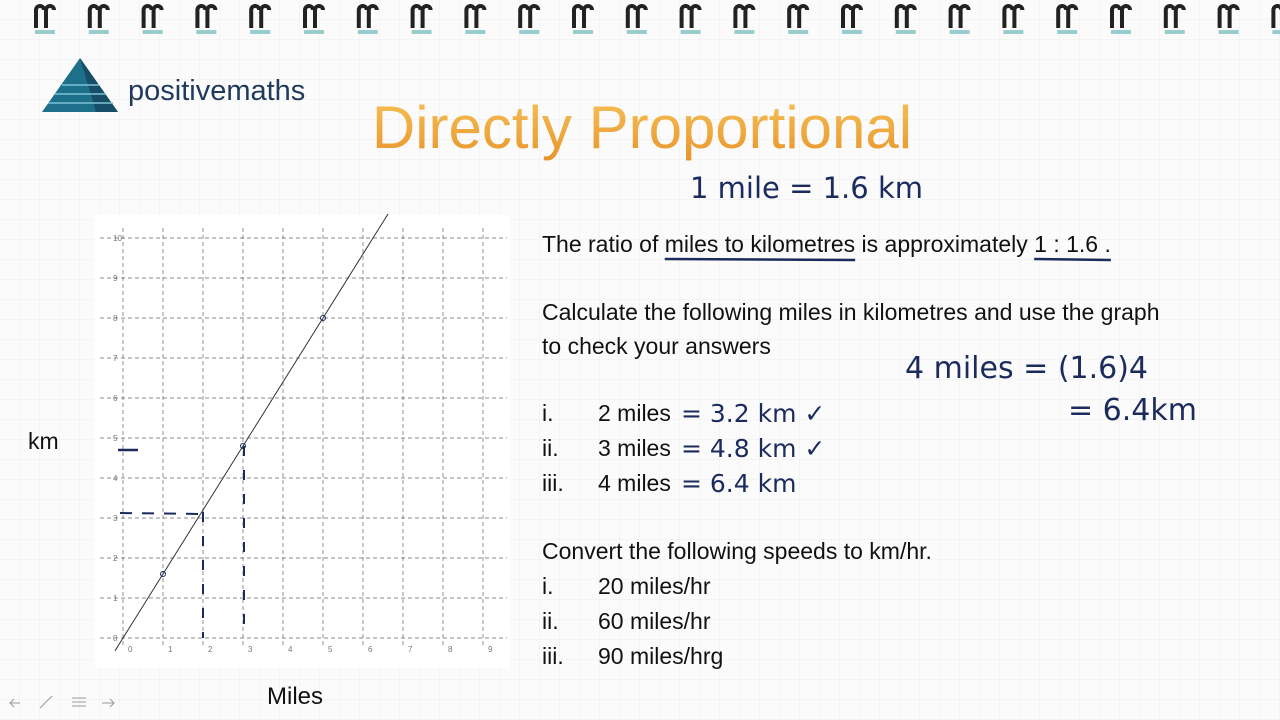  I want to click on x-tick-label: 4, so click(290, 649).